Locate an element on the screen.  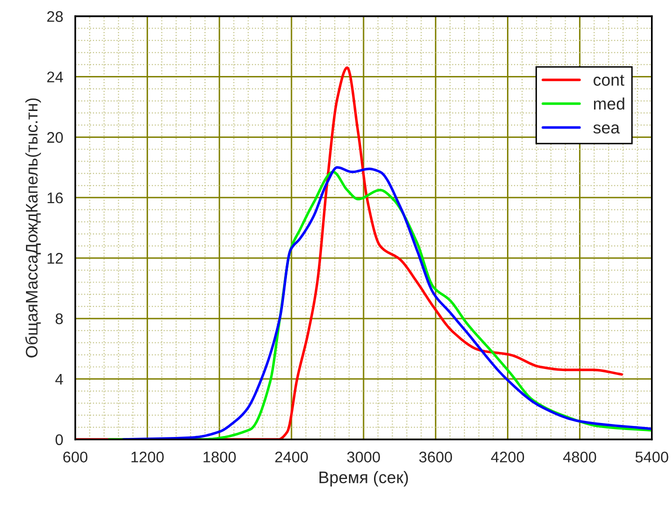
x-tick-label: 600 is located at coordinates (75, 457).